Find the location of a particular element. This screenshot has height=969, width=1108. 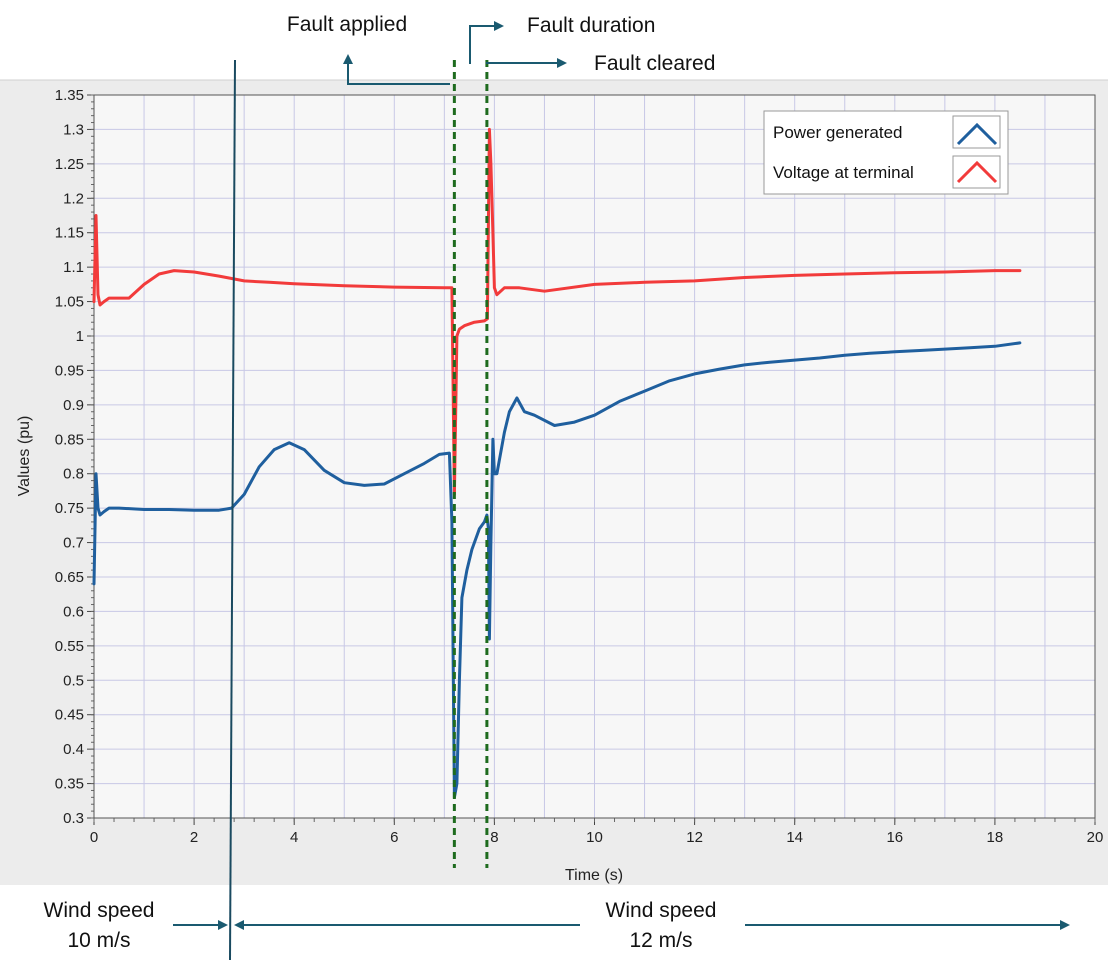

x-tick-label: 8 is located at coordinates (494, 837).